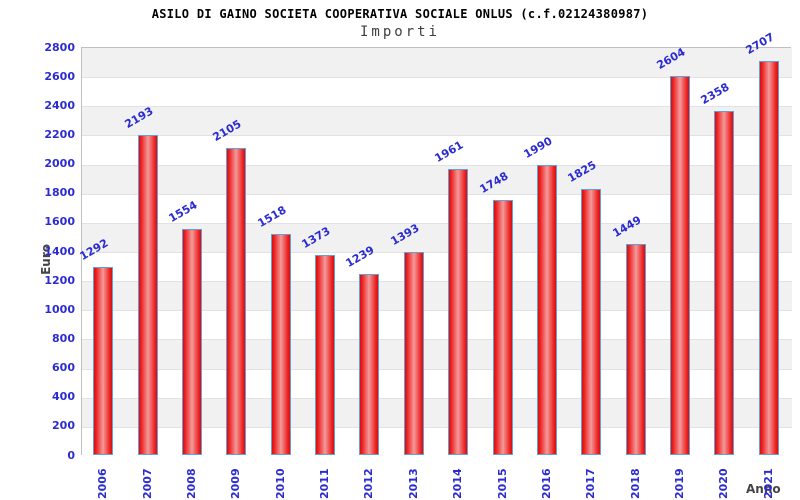 This screenshot has width=800, height=500. What do you see at coordinates (147, 483) in the screenshot?
I see `x-tick-label: 2007` at bounding box center [147, 483].